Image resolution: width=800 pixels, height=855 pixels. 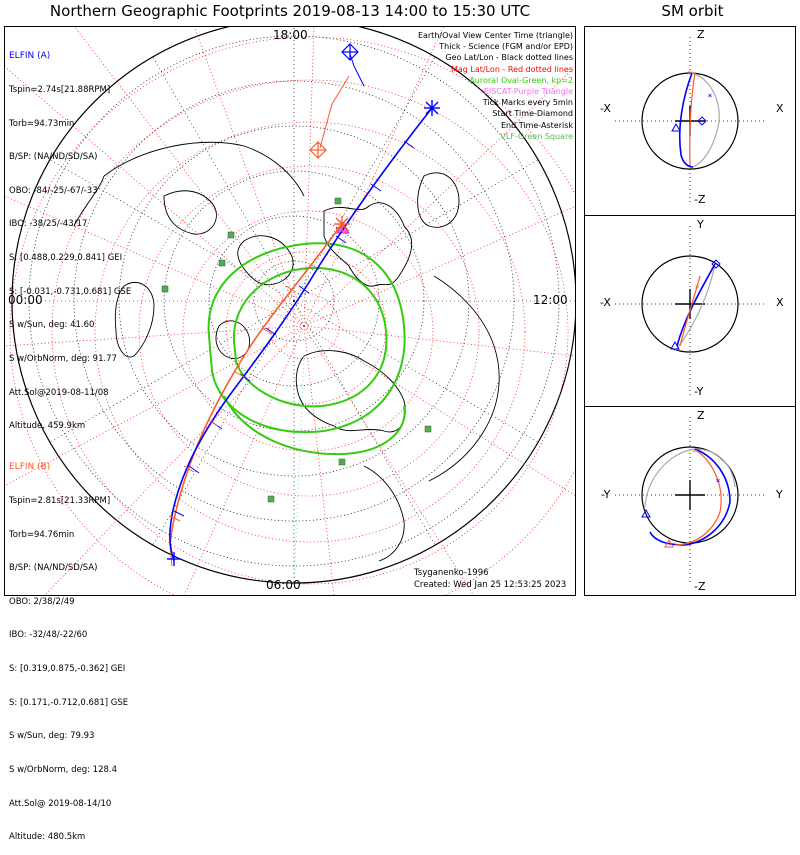 What do you see at coordinates (779, 494) in the screenshot?
I see `sm3-right-label: Y` at bounding box center [779, 494].